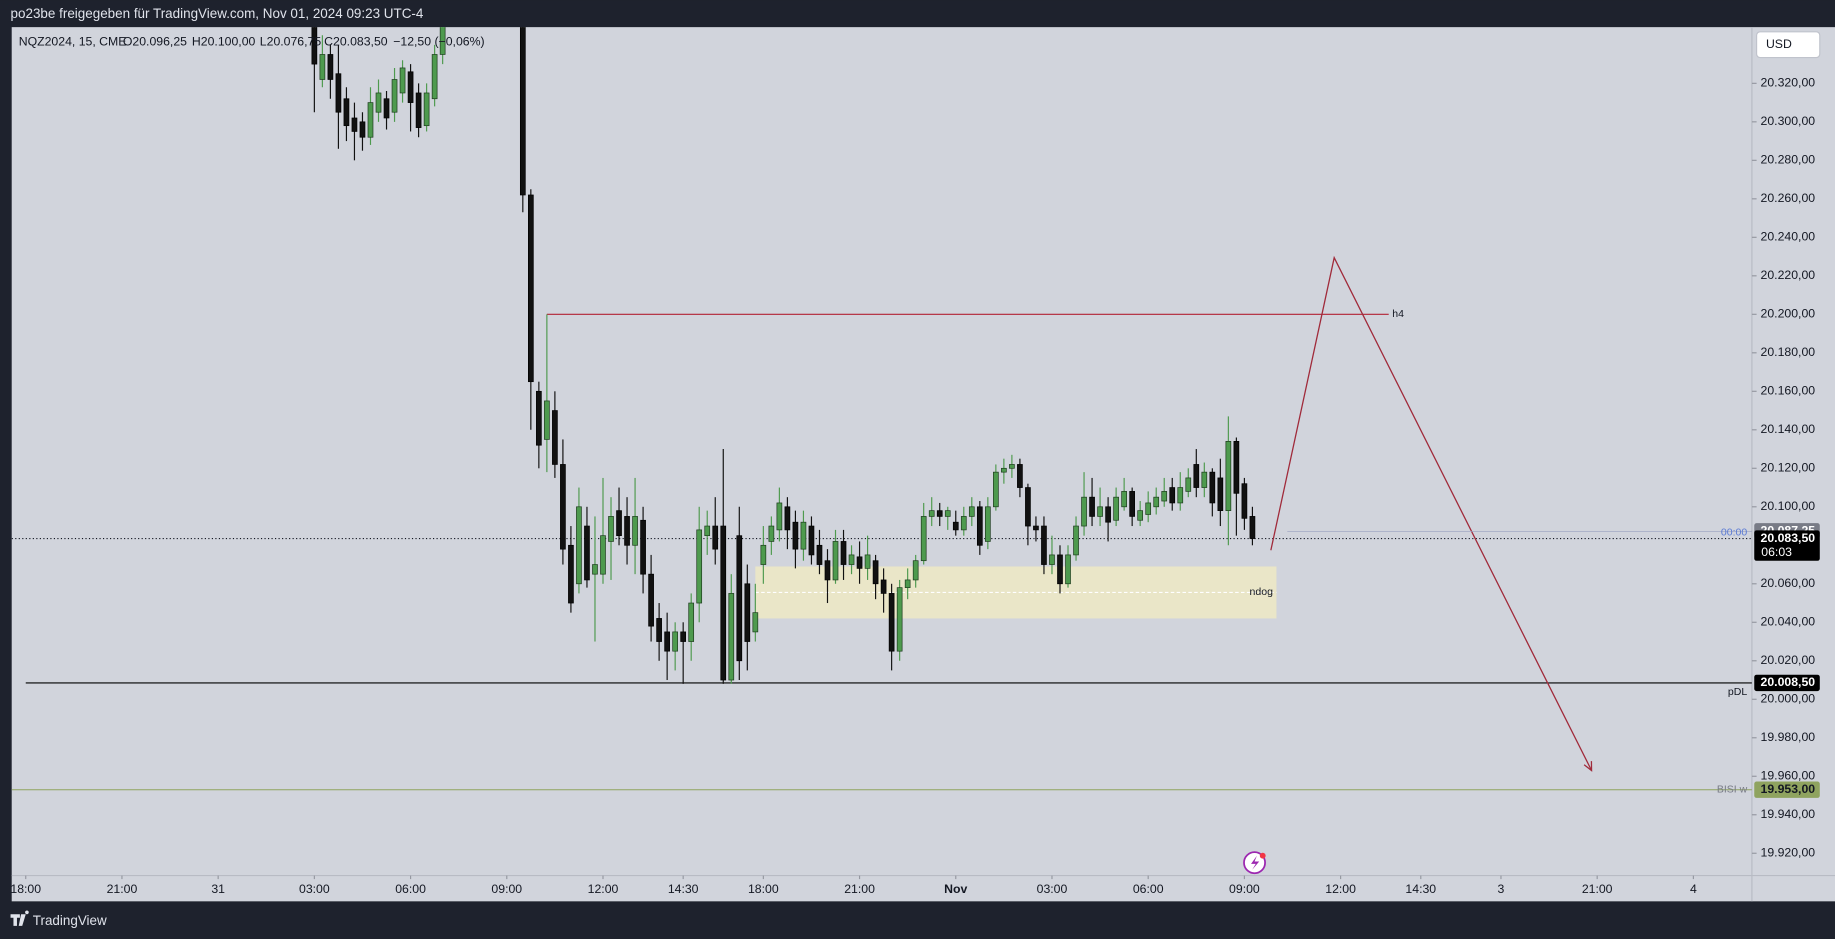  Describe the element at coordinates (1788, 814) in the screenshot. I see `price-tick-label: 19.940,00` at that location.